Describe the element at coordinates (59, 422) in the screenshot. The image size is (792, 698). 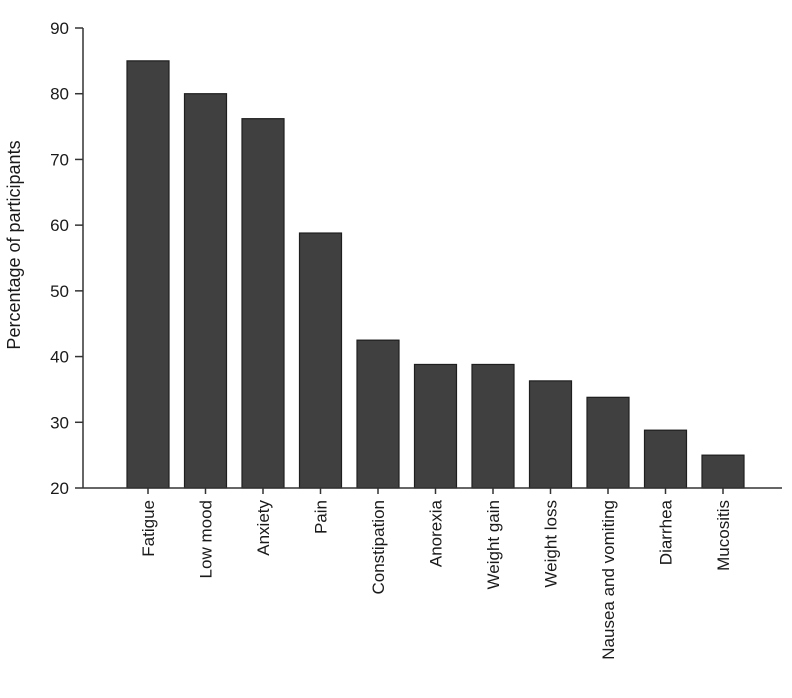
I see `y-tick-label: 30` at that location.